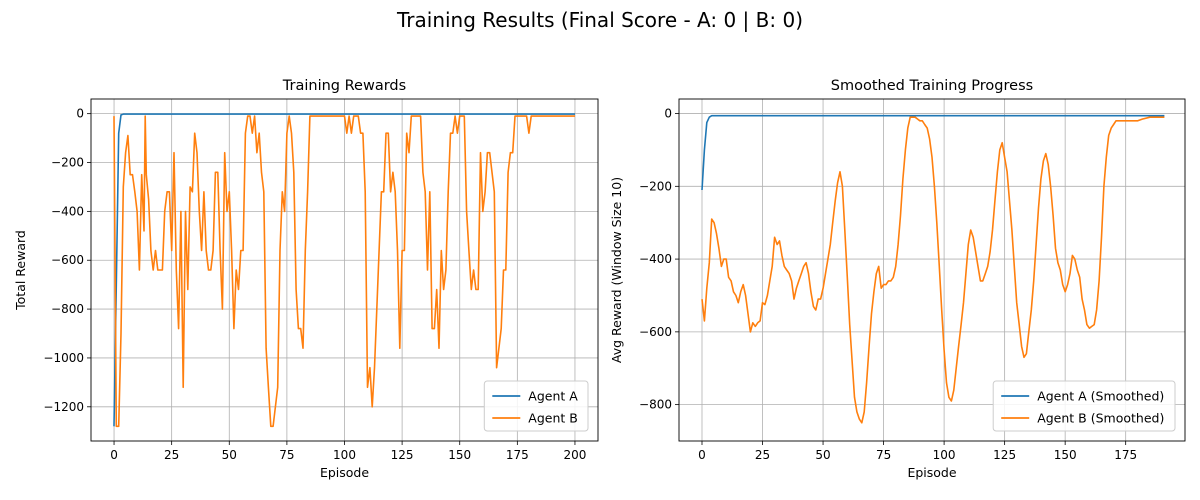 The height and width of the screenshot is (500, 1200). What do you see at coordinates (944, 455) in the screenshot?
I see `chart1-xtick-label: 100` at bounding box center [944, 455].